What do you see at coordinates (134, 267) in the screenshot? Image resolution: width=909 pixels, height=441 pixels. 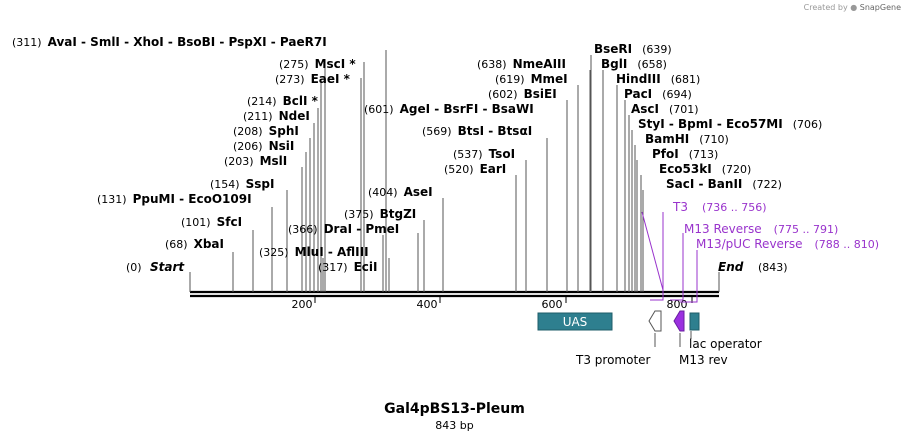 I see `start-pos: (0)` at bounding box center [134, 267].